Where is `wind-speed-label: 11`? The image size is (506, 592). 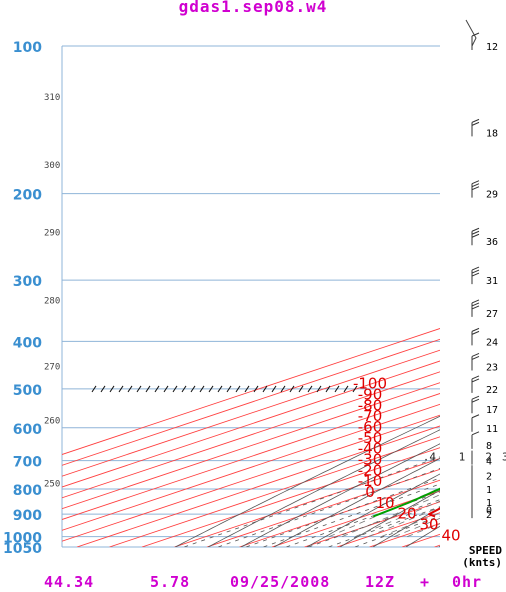
wind-speed-label: 11 is located at coordinates (492, 429).